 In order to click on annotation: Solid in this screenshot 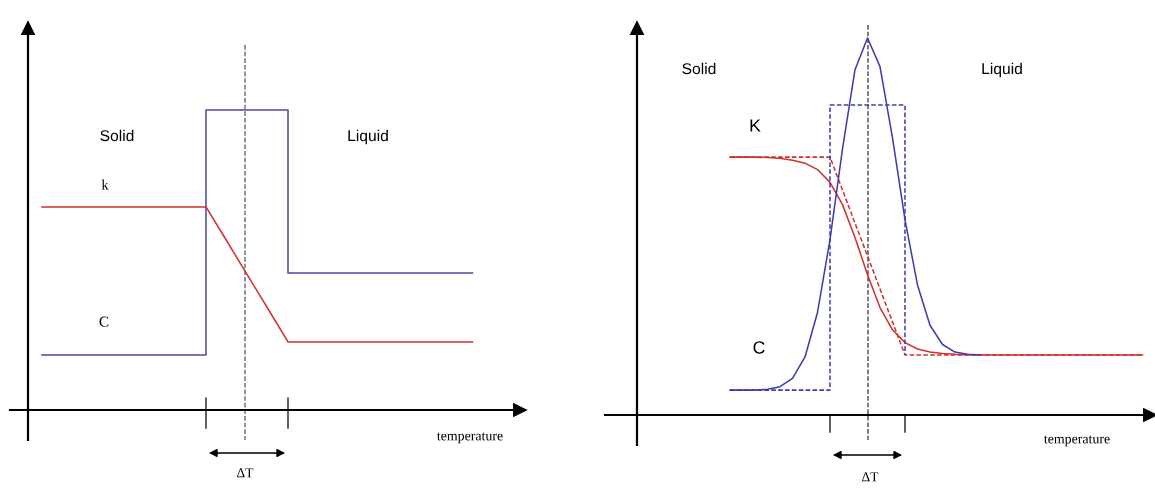, I will do `click(117, 135)`.